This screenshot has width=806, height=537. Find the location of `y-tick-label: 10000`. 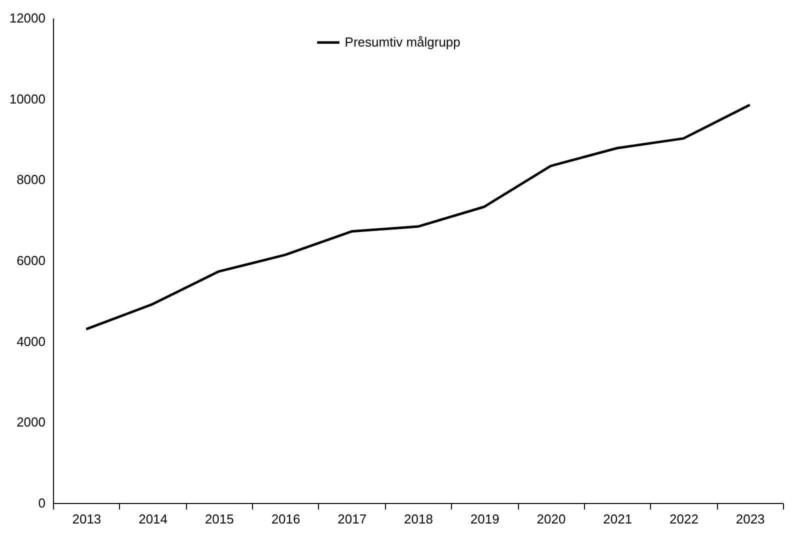

y-tick-label: 10000 is located at coordinates (27, 98).